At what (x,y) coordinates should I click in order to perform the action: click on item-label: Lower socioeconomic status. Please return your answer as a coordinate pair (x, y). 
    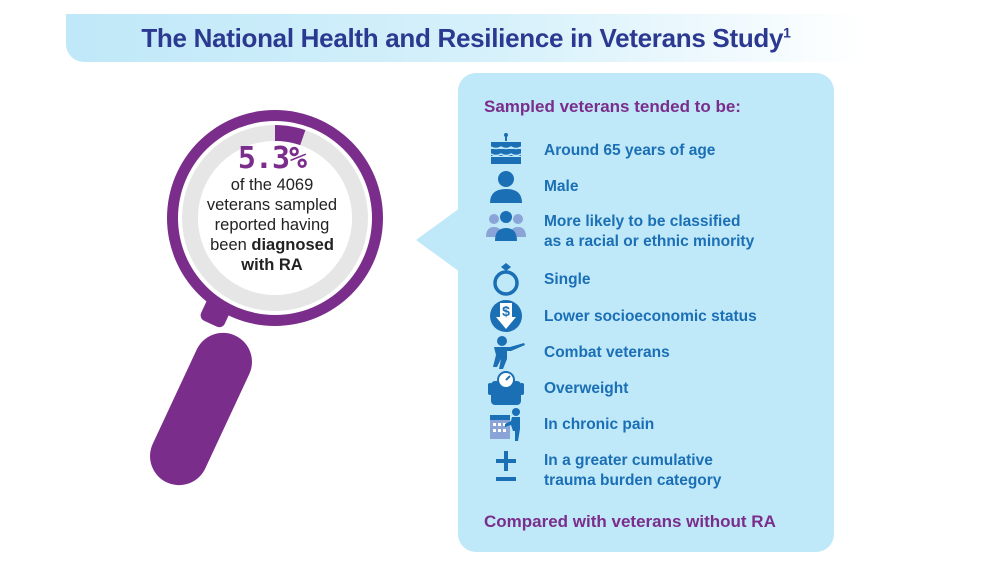
    Looking at the image, I should click on (650, 316).